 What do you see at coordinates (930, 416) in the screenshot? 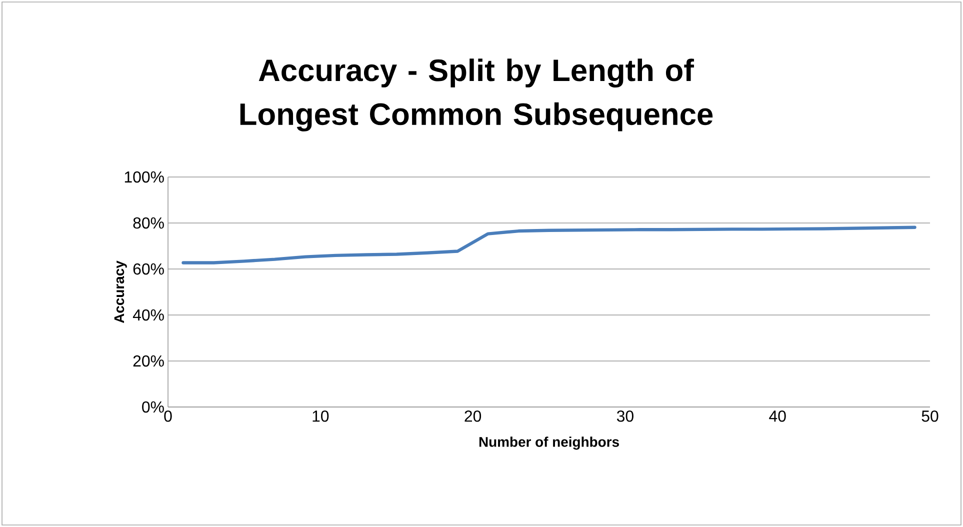
I see `x-tick-label: 50` at bounding box center [930, 416].